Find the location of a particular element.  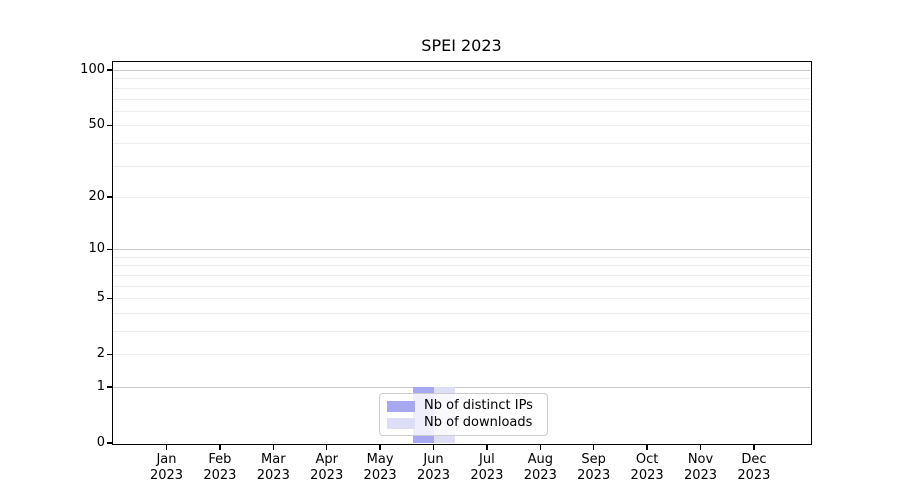

legend: Nb of distinct IPs Nb of downloads is located at coordinates (463, 414).